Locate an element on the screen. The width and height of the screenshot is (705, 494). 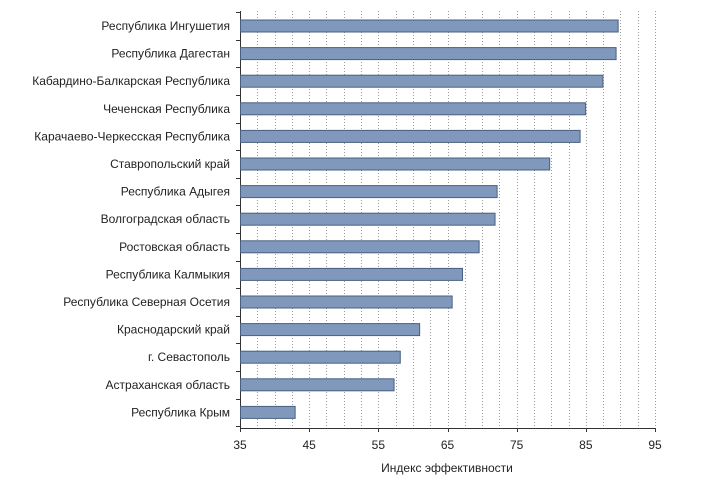
category-label: Краснодарский край is located at coordinates (173, 330).